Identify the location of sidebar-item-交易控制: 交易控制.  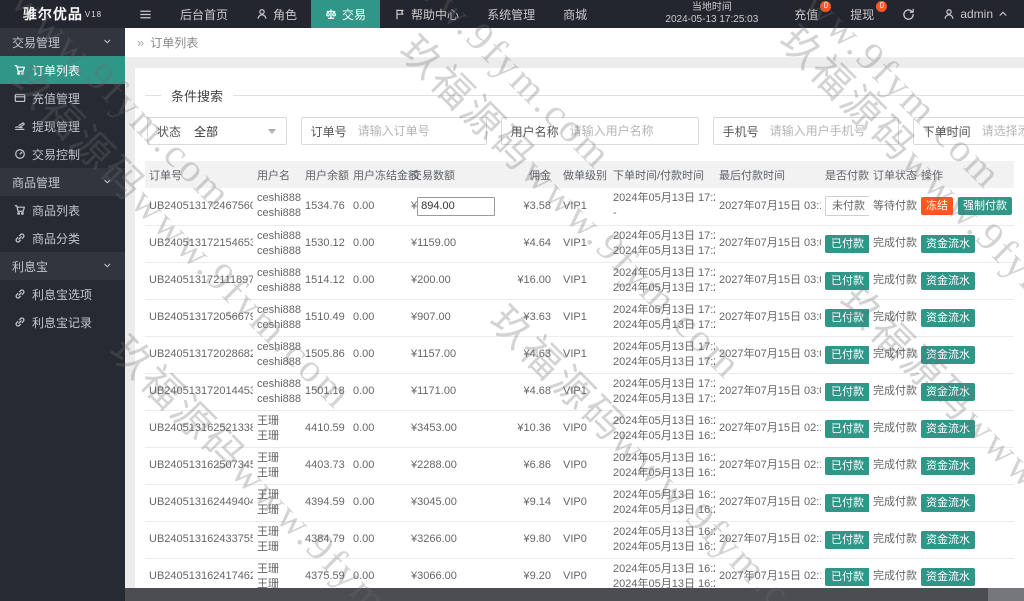
(62, 154).